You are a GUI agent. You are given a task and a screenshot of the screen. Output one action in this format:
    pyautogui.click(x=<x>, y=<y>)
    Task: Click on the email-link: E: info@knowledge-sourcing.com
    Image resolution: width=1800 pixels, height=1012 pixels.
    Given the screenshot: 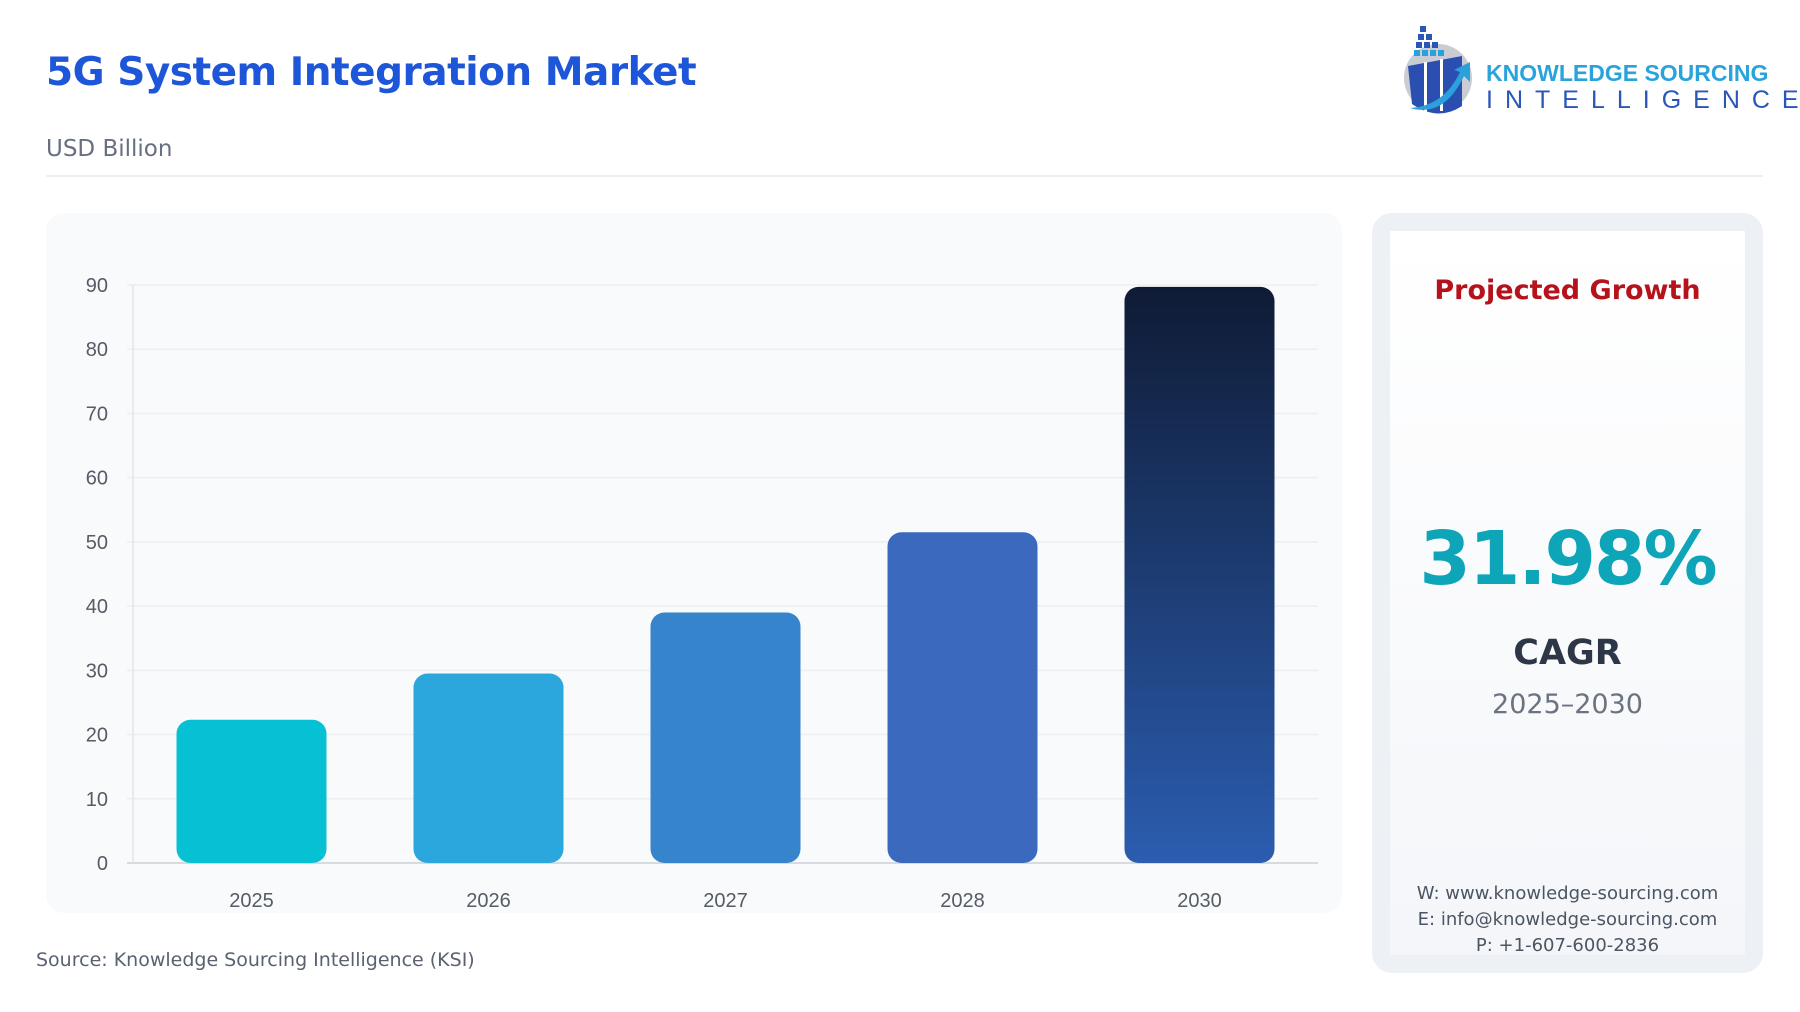 What is the action you would take?
    pyautogui.click(x=1567, y=919)
    